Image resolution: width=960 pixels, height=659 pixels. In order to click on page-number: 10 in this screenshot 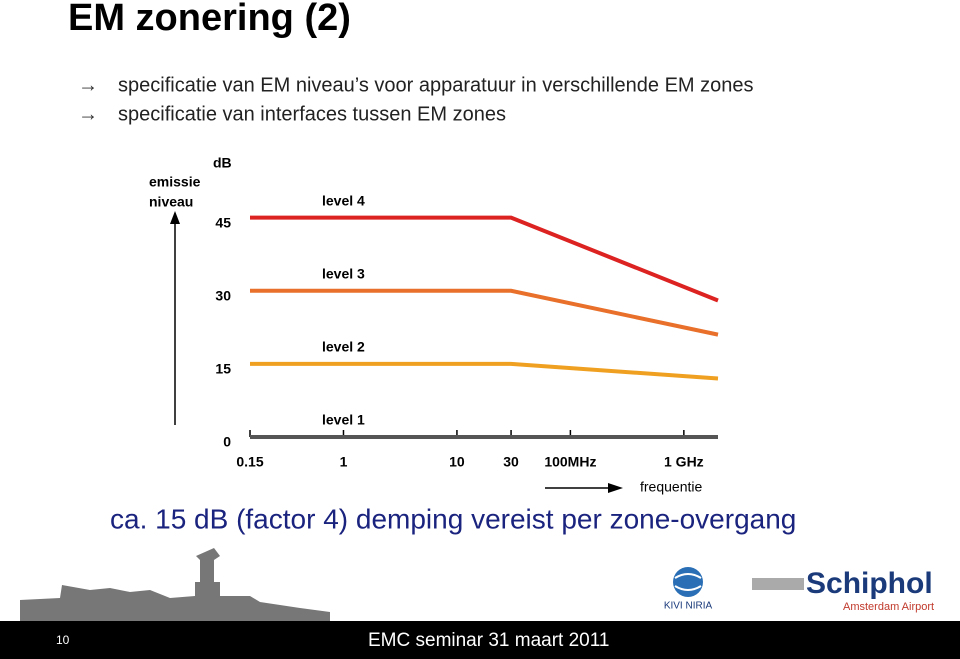, I will do `click(63, 640)`.